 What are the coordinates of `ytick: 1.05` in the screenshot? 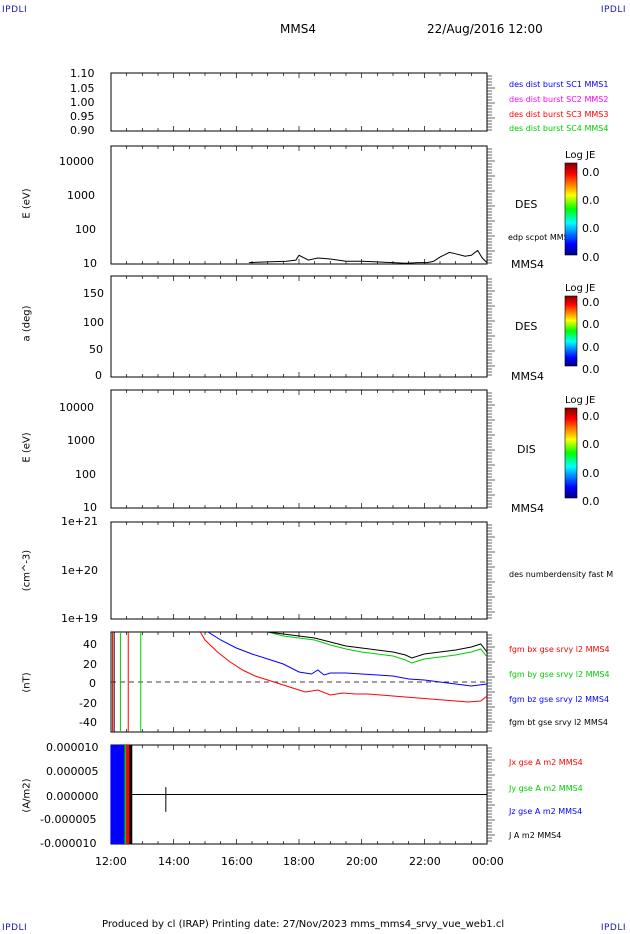 It's located at (82, 88).